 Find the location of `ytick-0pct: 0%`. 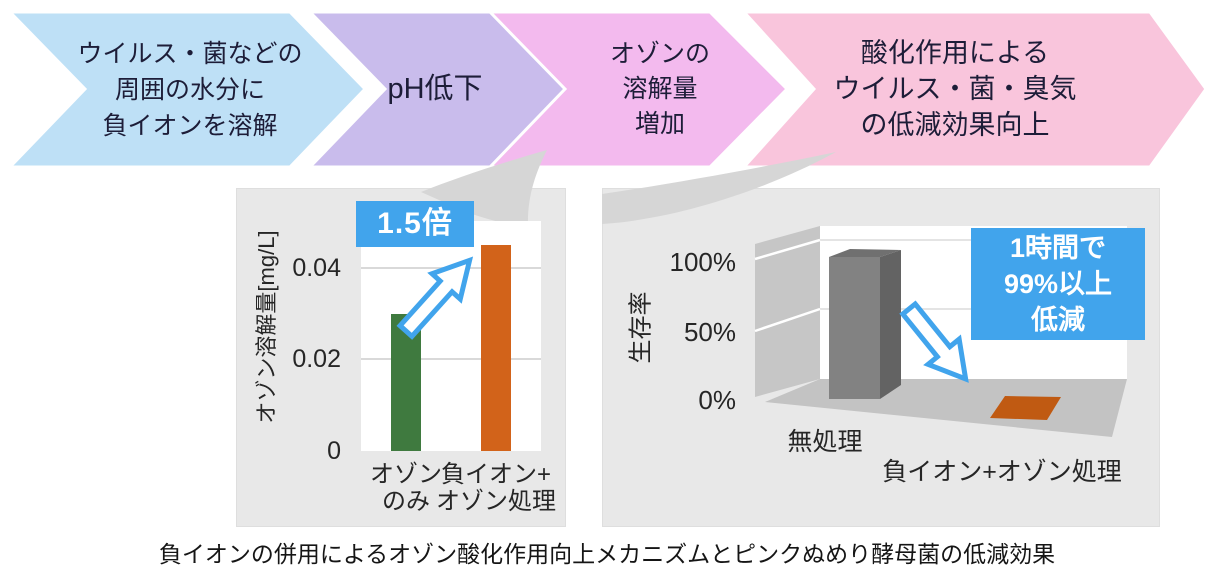

ytick-0pct: 0% is located at coordinates (717, 400).